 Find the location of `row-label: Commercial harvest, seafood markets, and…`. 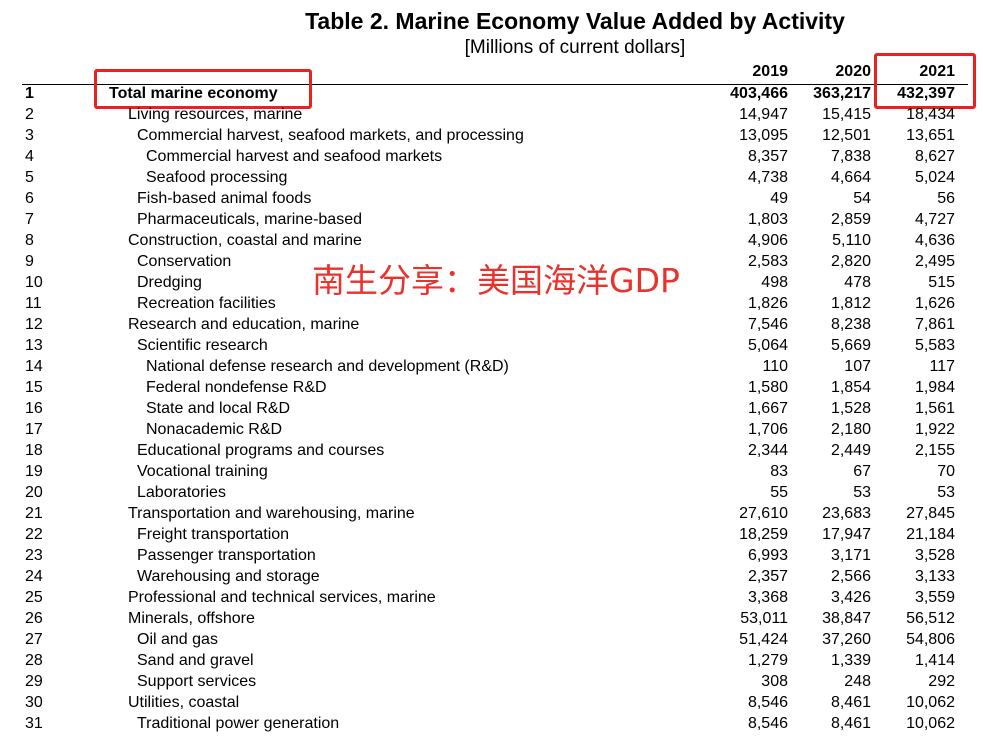

row-label: Commercial harvest, seafood markets, and… is located at coordinates (330, 135).